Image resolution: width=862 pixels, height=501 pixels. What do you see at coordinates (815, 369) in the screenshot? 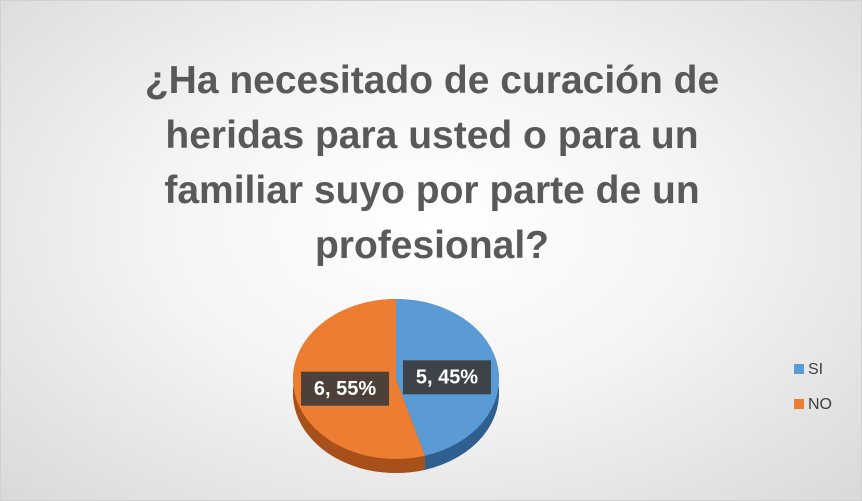
I see `legend-label: SI` at bounding box center [815, 369].